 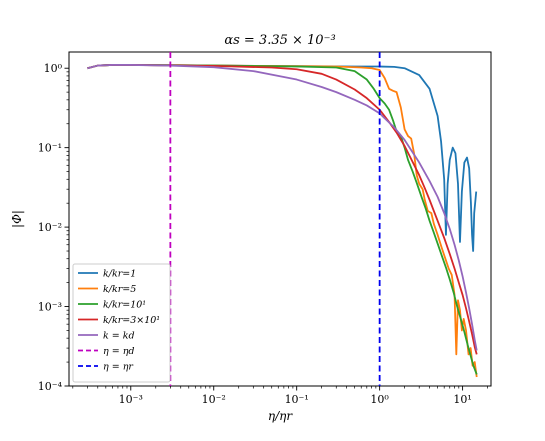 What do you see at coordinates (17, 219) in the screenshot?
I see `y-axis-label: |Φ|` at bounding box center [17, 219].